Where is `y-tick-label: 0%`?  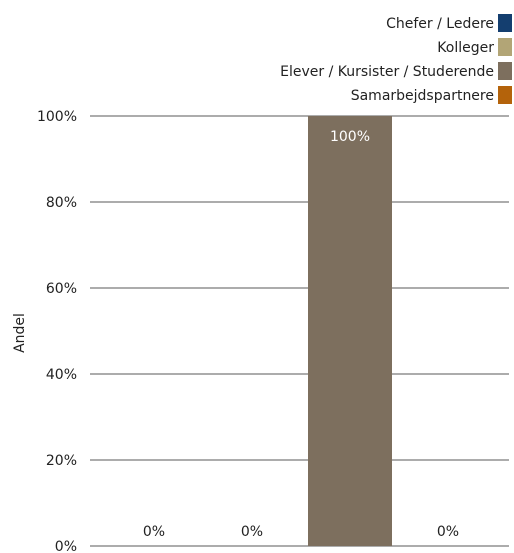 y-tick-label: 0% is located at coordinates (66, 546).